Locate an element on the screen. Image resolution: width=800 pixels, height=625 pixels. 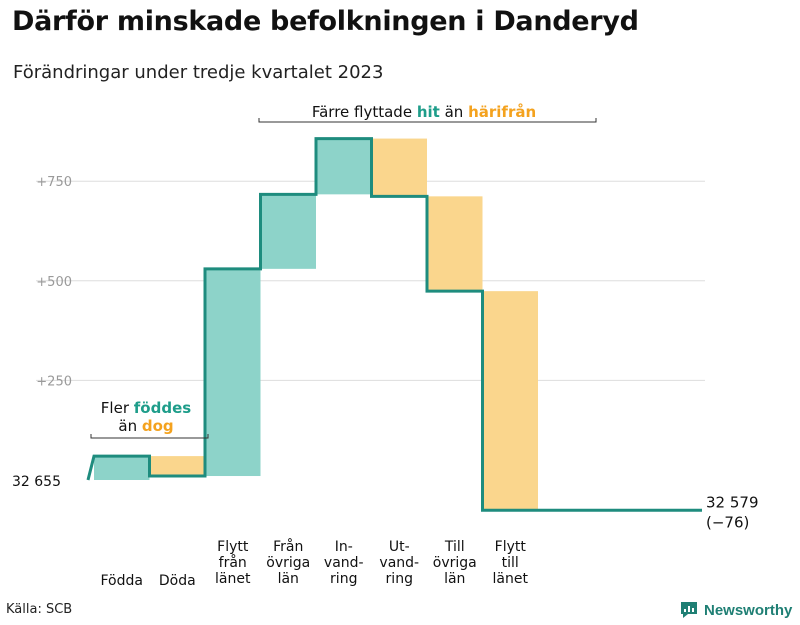
y-tick-label: +250 is located at coordinates (54, 381).